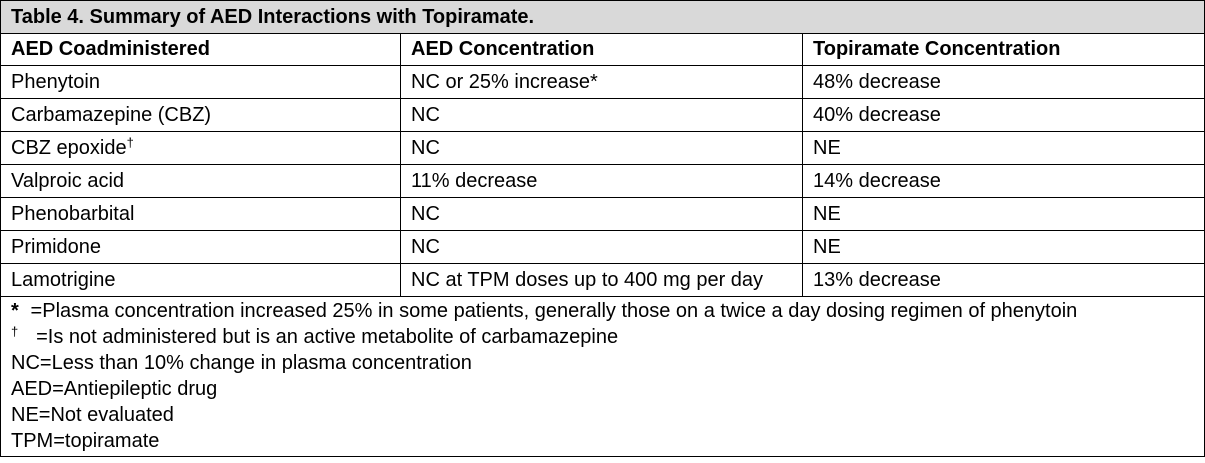 This screenshot has height=463, width=1205. I want to click on cell-drug: CBZ epoxide†, so click(200, 148).